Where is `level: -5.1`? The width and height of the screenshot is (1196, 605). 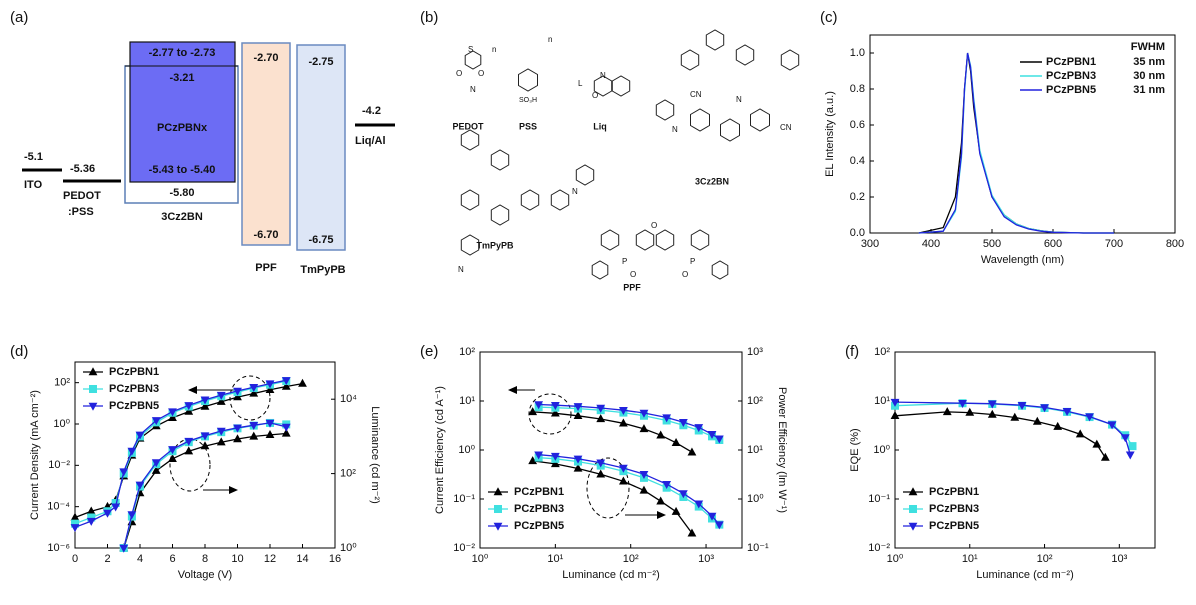 level: -5.1 is located at coordinates (33, 157).